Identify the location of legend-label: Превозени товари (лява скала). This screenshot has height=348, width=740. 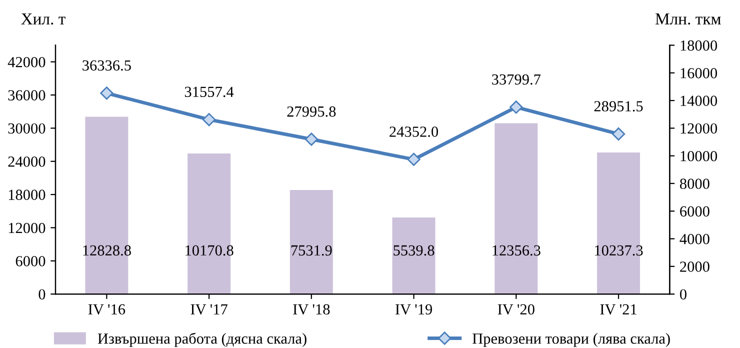
(571, 340).